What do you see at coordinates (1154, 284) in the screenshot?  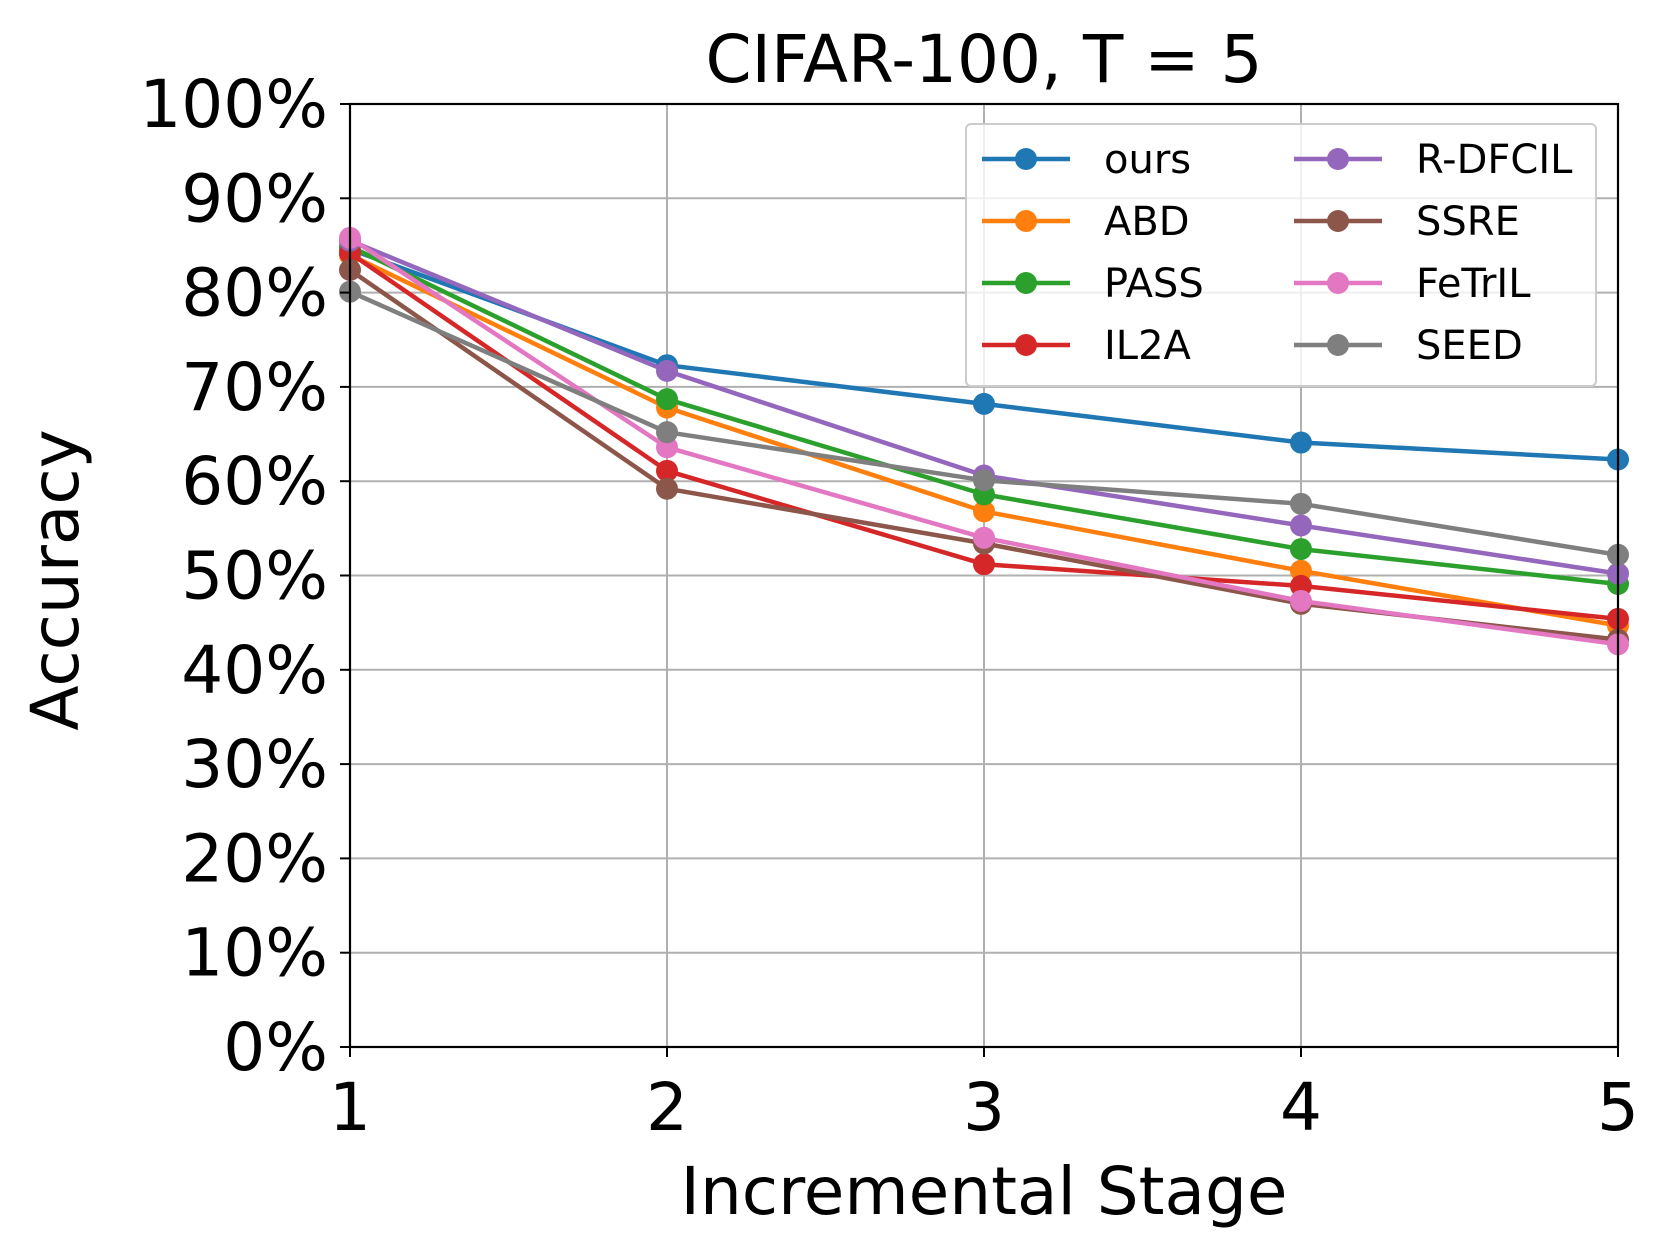 I see `legend-label: PASS` at bounding box center [1154, 284].